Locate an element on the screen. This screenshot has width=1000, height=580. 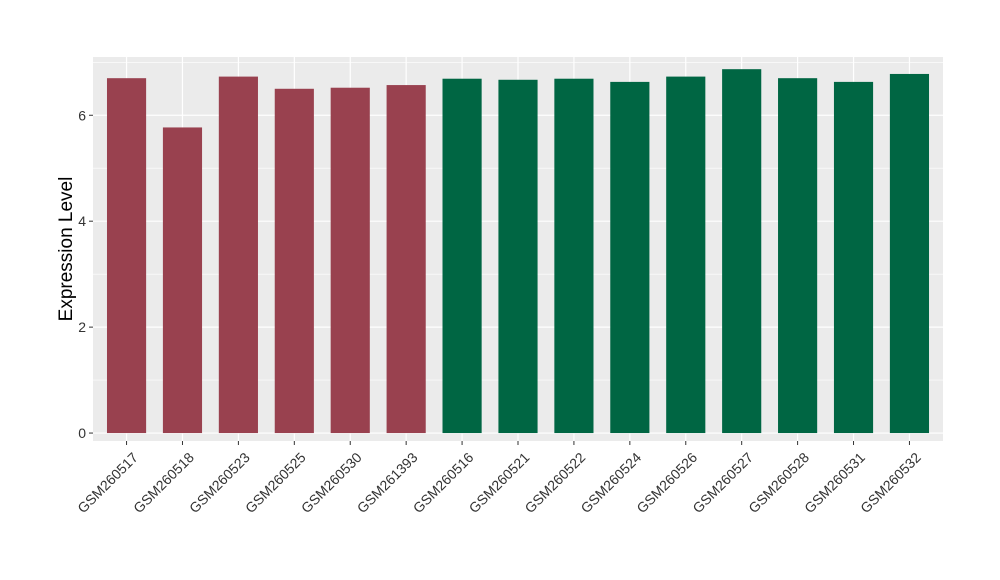
bar-GSM260526 is located at coordinates (686, 255).